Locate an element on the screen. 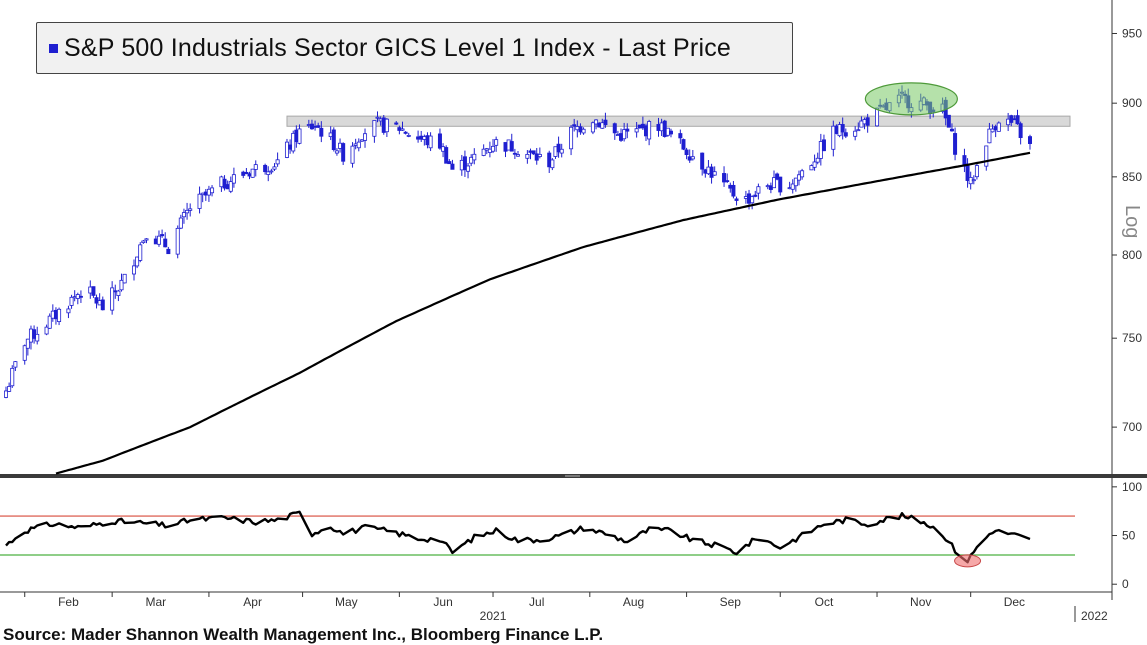 This screenshot has width=1147, height=645. x-tick-label: Mar is located at coordinates (156, 602).